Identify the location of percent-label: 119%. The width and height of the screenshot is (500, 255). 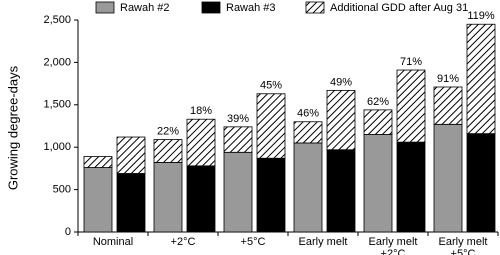
(481, 16).